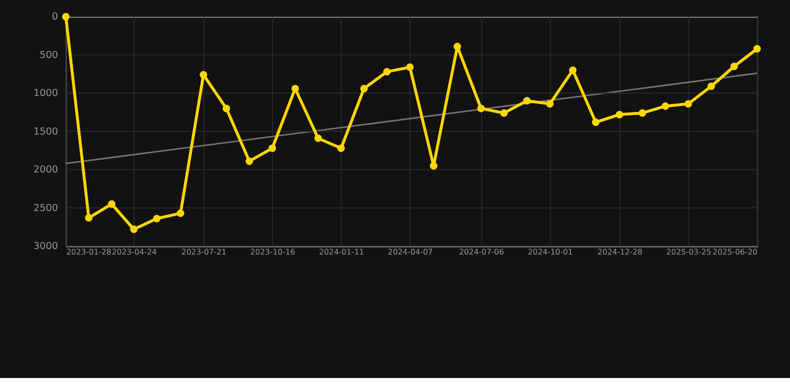  Describe the element at coordinates (45, 208) in the screenshot. I see `y-tick-label: 2500` at that location.